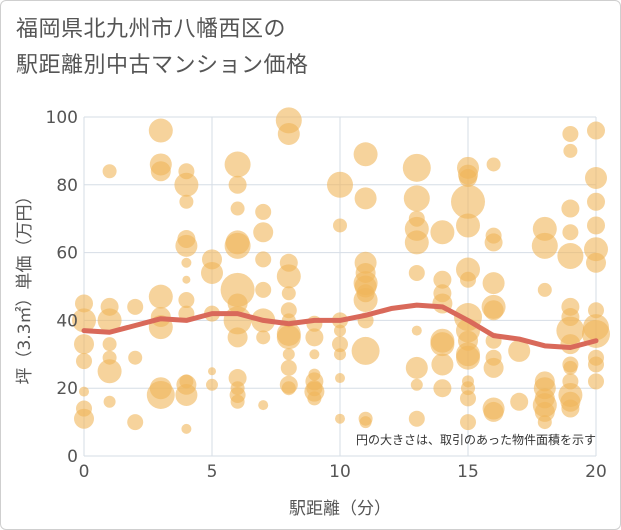 This screenshot has height=530, width=621. What do you see at coordinates (596, 472) in the screenshot?
I see `x-tick-label: 20` at bounding box center [596, 472].